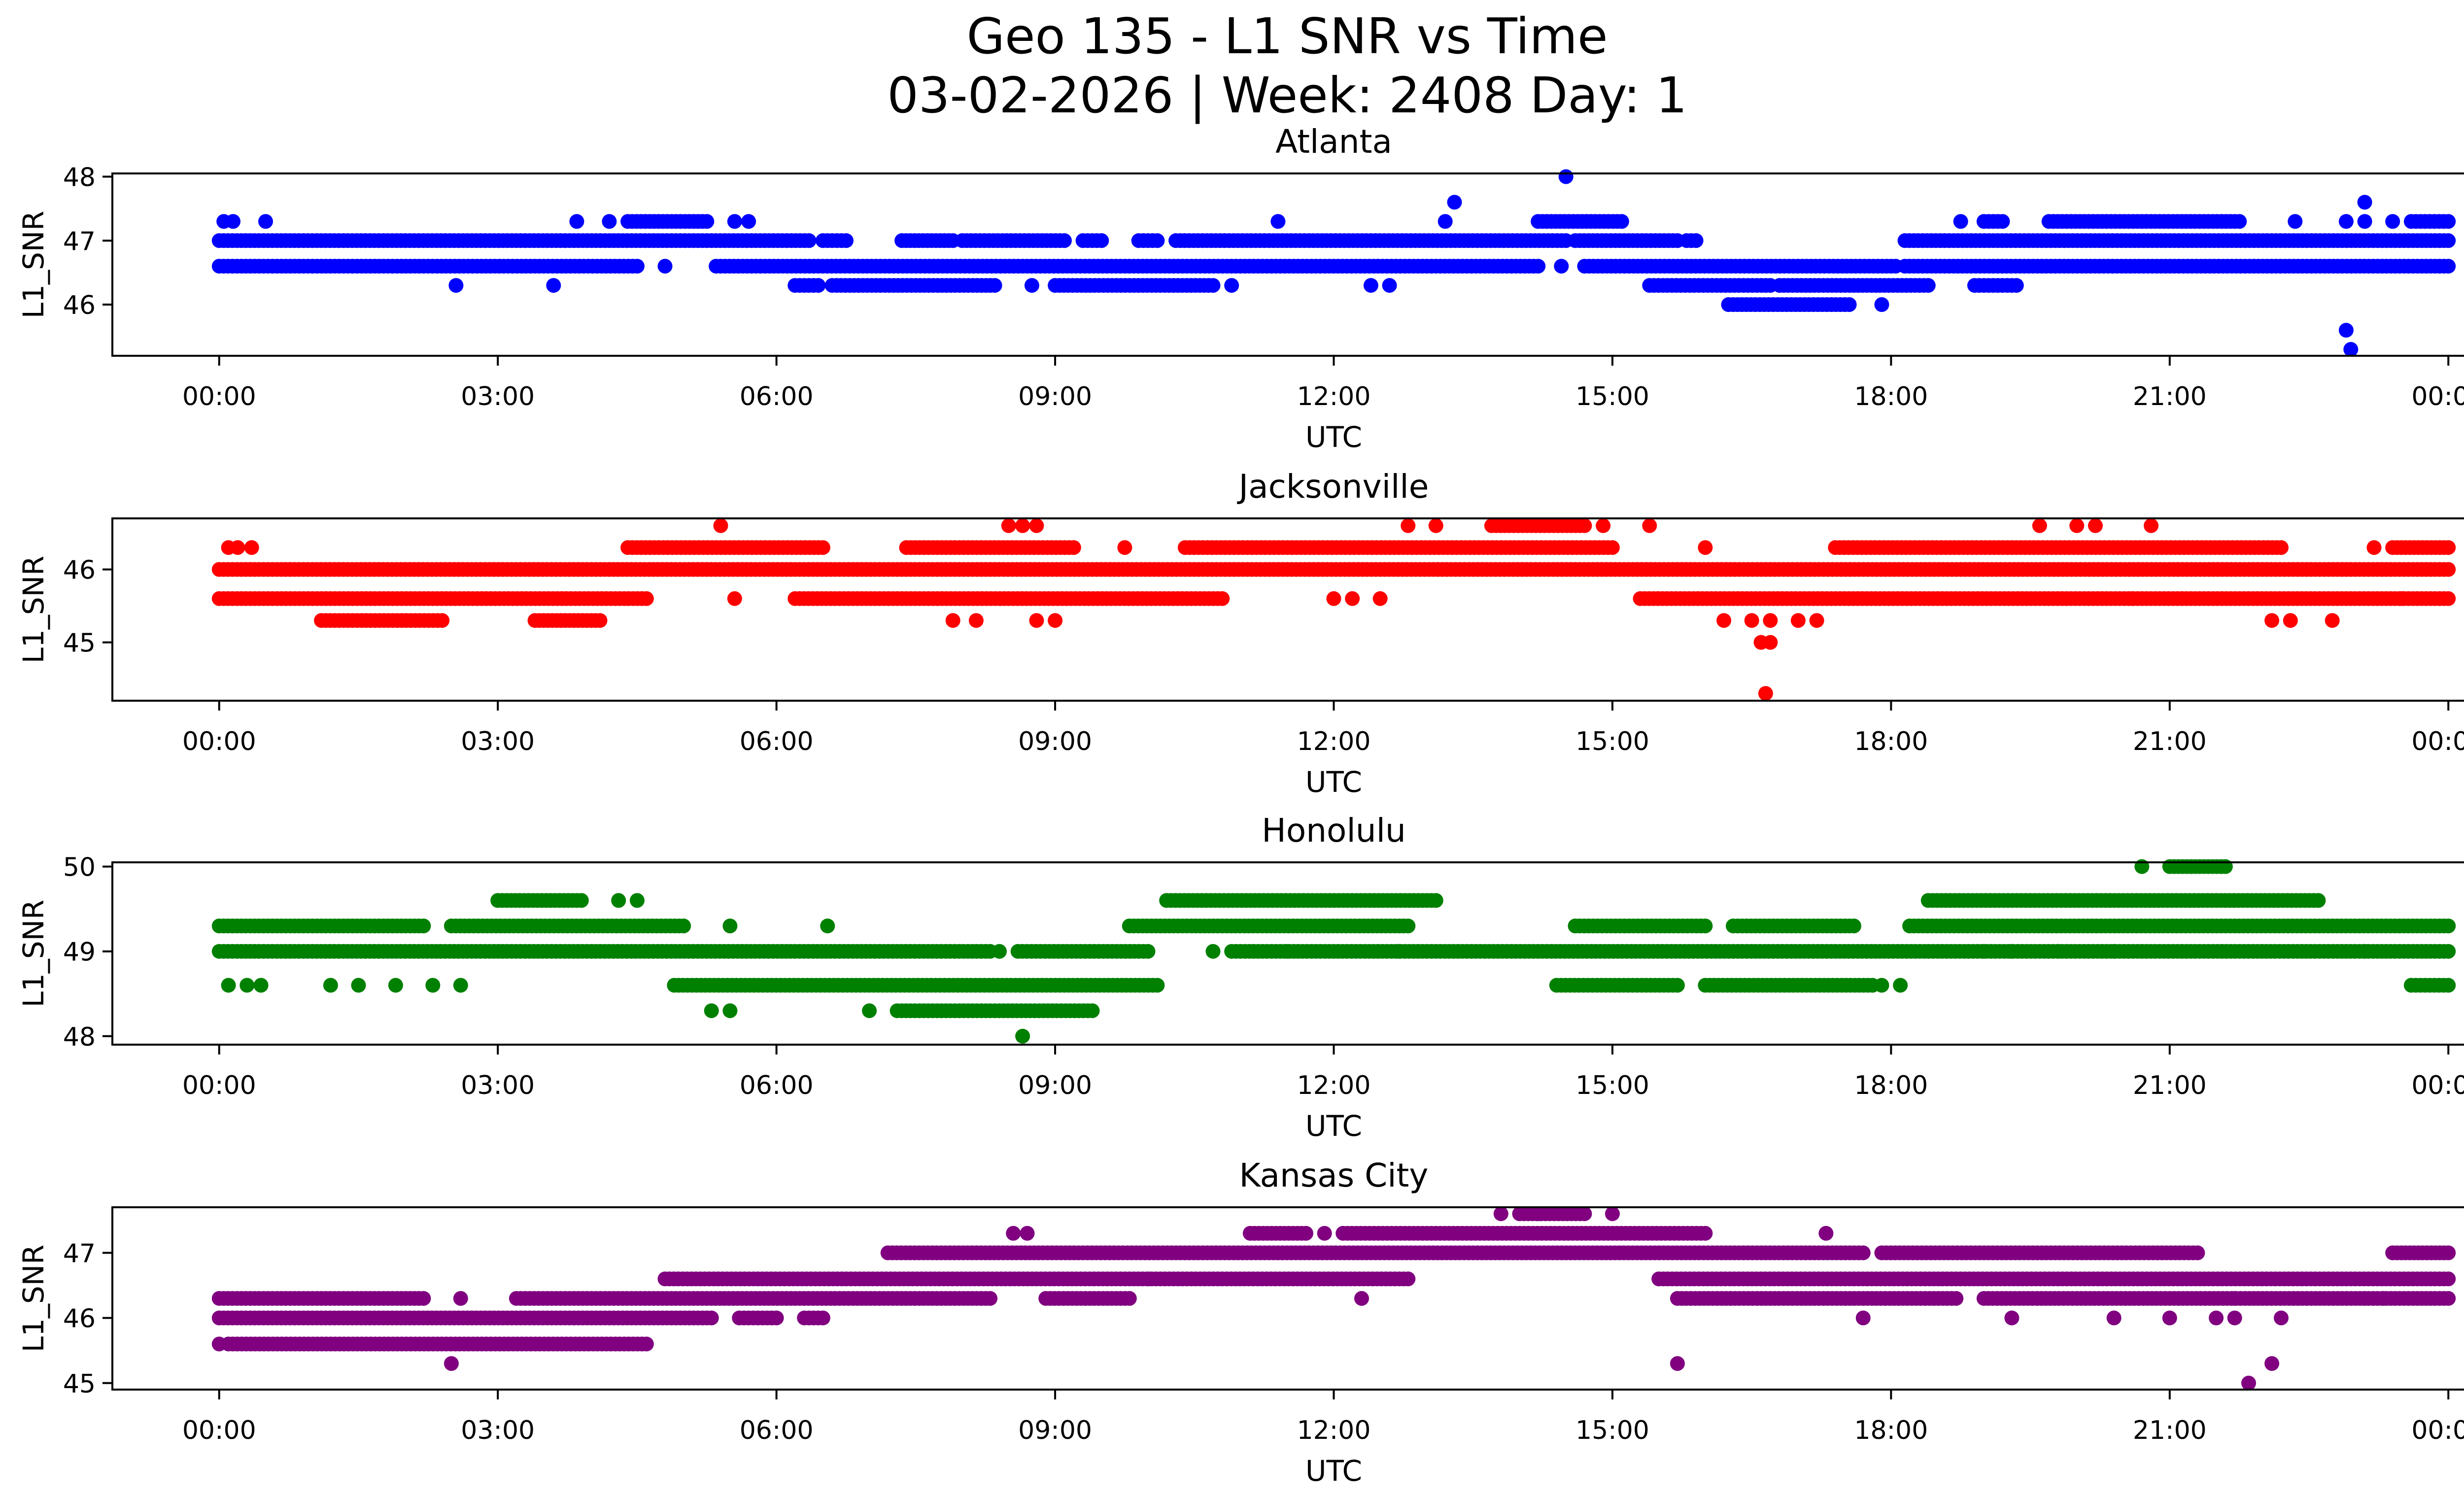 This screenshot has width=2464, height=1497. What do you see at coordinates (79, 868) in the screenshot?
I see `y-tick-label: 50` at bounding box center [79, 868].